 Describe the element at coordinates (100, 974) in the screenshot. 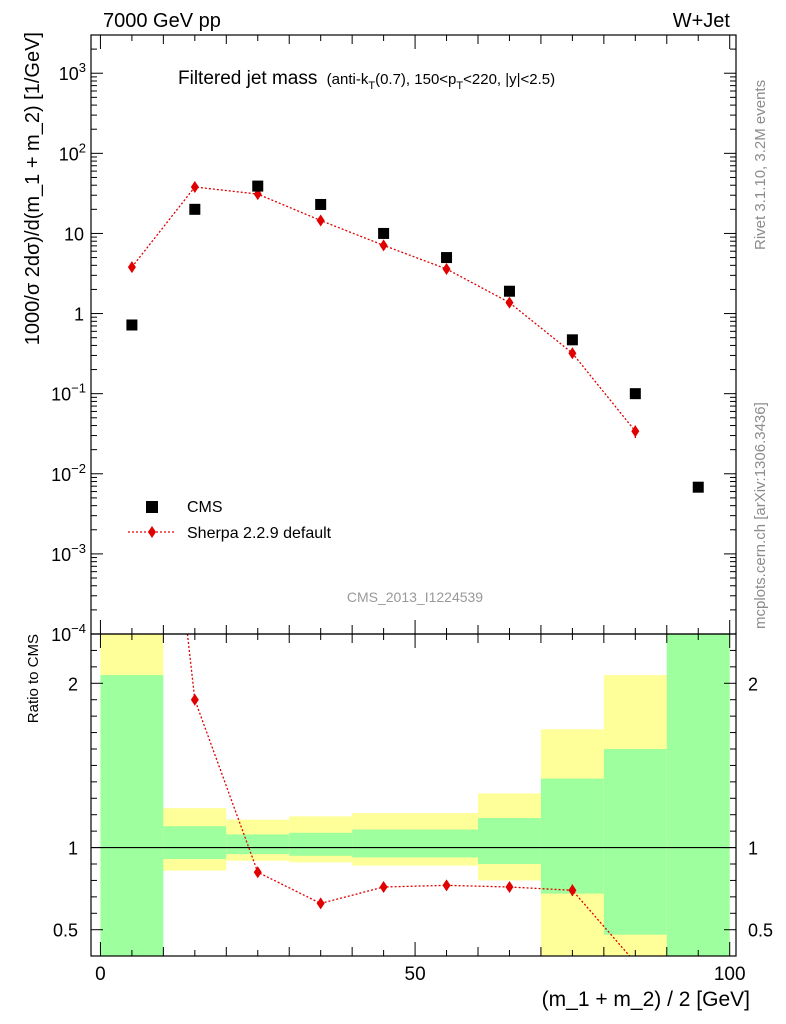

I see `x-tick-label: 0` at that location.